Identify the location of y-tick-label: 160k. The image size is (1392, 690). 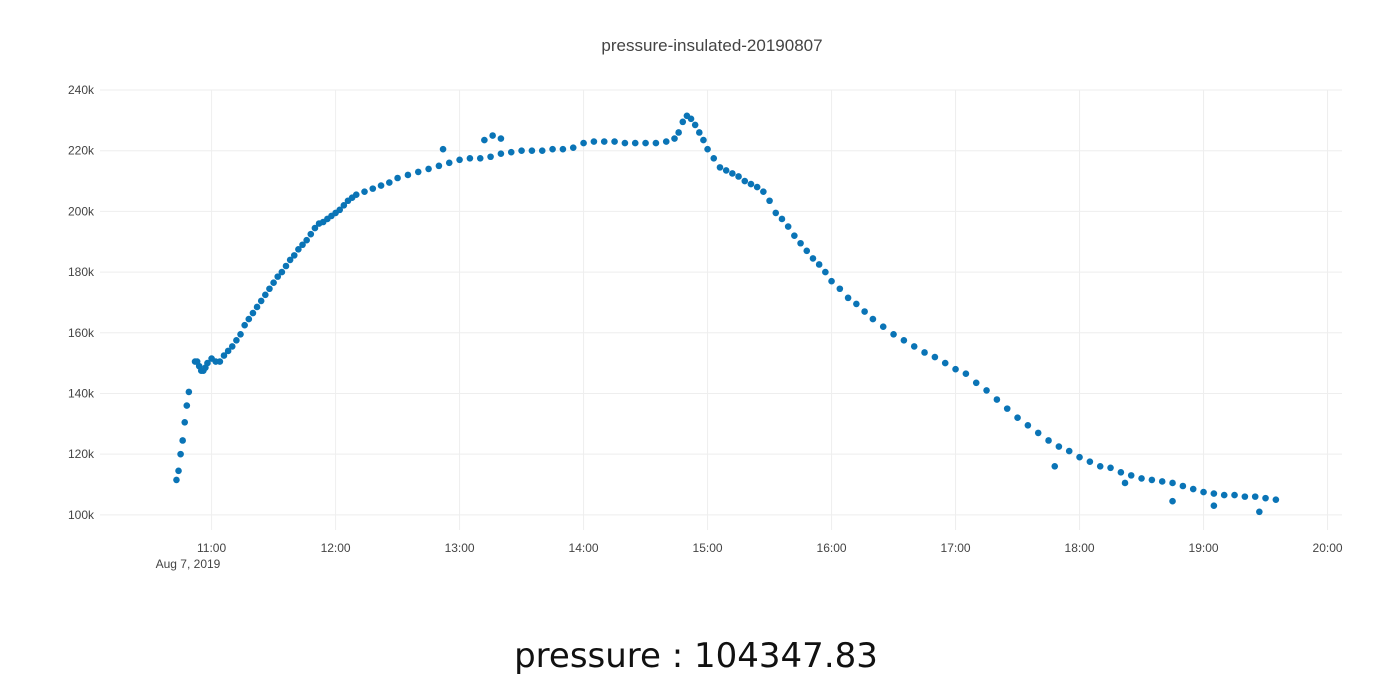
(81, 333).